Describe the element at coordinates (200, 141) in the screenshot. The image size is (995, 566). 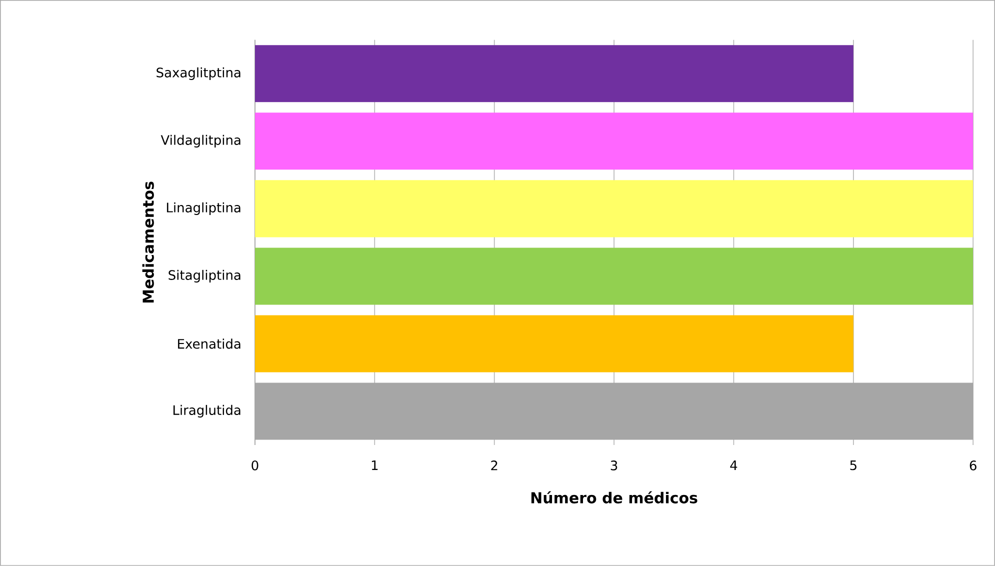
I see `y-tick-label: Vildaglitpina` at that location.